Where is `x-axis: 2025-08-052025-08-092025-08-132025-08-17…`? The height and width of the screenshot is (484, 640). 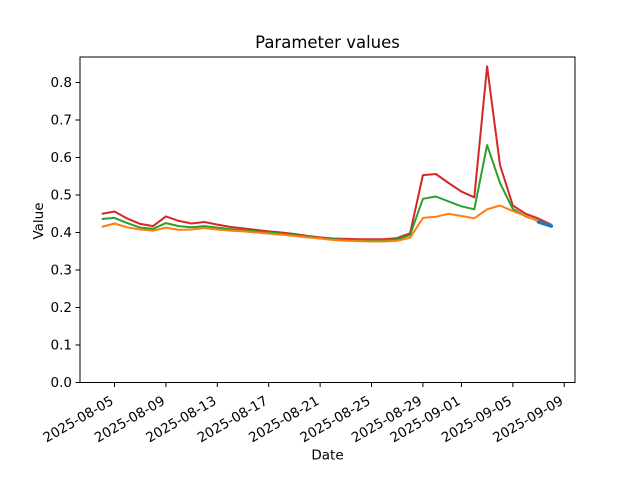 x-axis: 2025-08-052025-08-092025-08-132025-08-17… is located at coordinates (303, 414).